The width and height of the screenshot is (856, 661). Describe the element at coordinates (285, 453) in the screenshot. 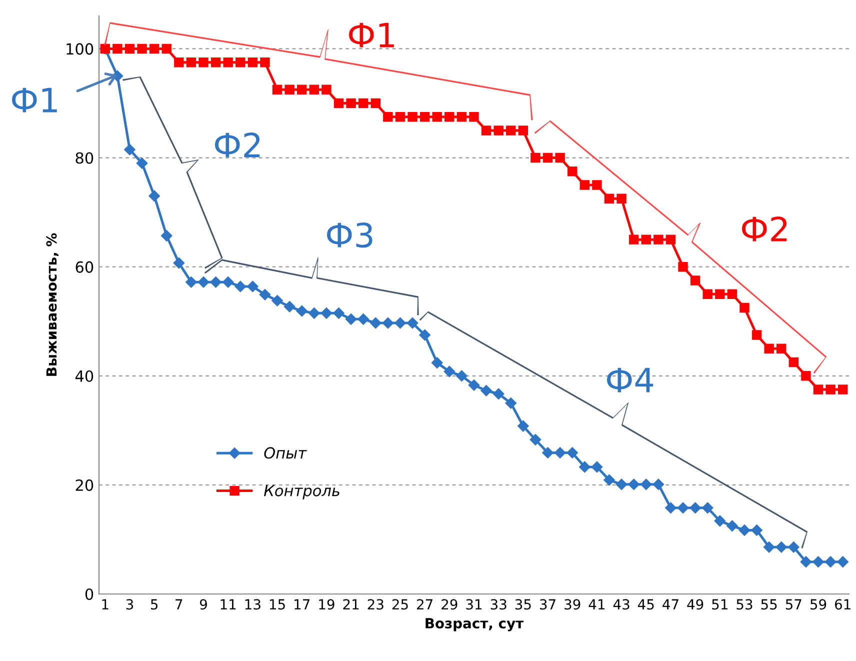

I see `legend-label: Опыт` at that location.